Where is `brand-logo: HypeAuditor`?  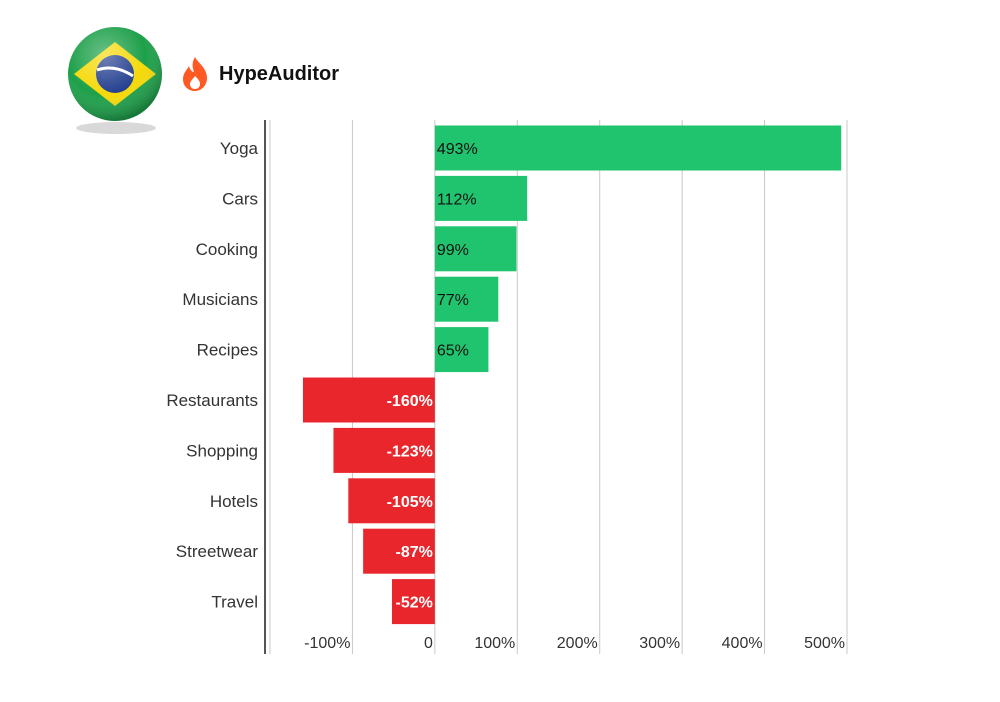
brand-logo: HypeAuditor is located at coordinates (260, 74).